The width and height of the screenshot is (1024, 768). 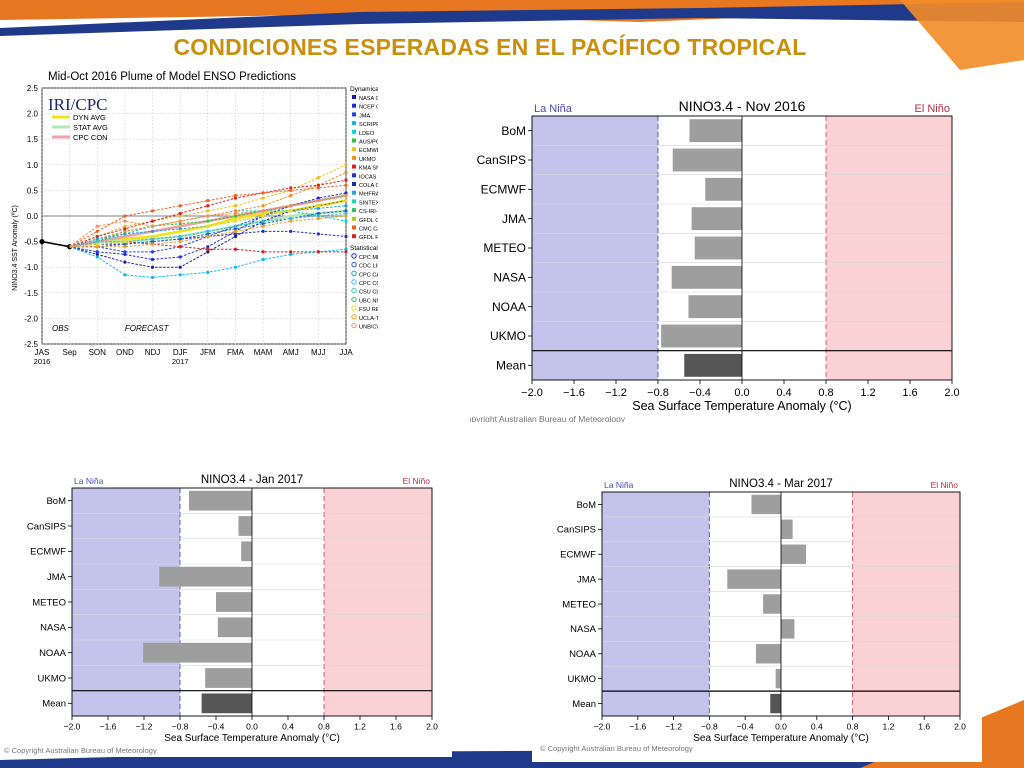 I want to click on plume-legend-label: UKMO, so click(x=367, y=160).